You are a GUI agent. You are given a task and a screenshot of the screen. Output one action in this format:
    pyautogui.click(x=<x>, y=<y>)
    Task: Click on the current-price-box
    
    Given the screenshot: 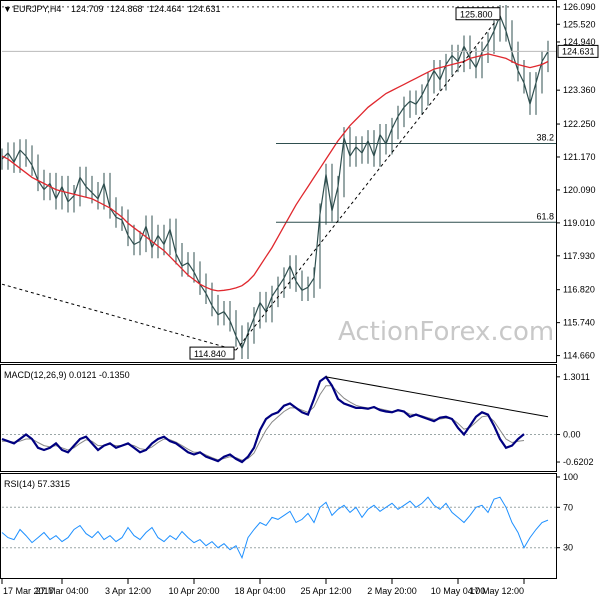 What is the action you would take?
    pyautogui.click(x=578, y=51)
    